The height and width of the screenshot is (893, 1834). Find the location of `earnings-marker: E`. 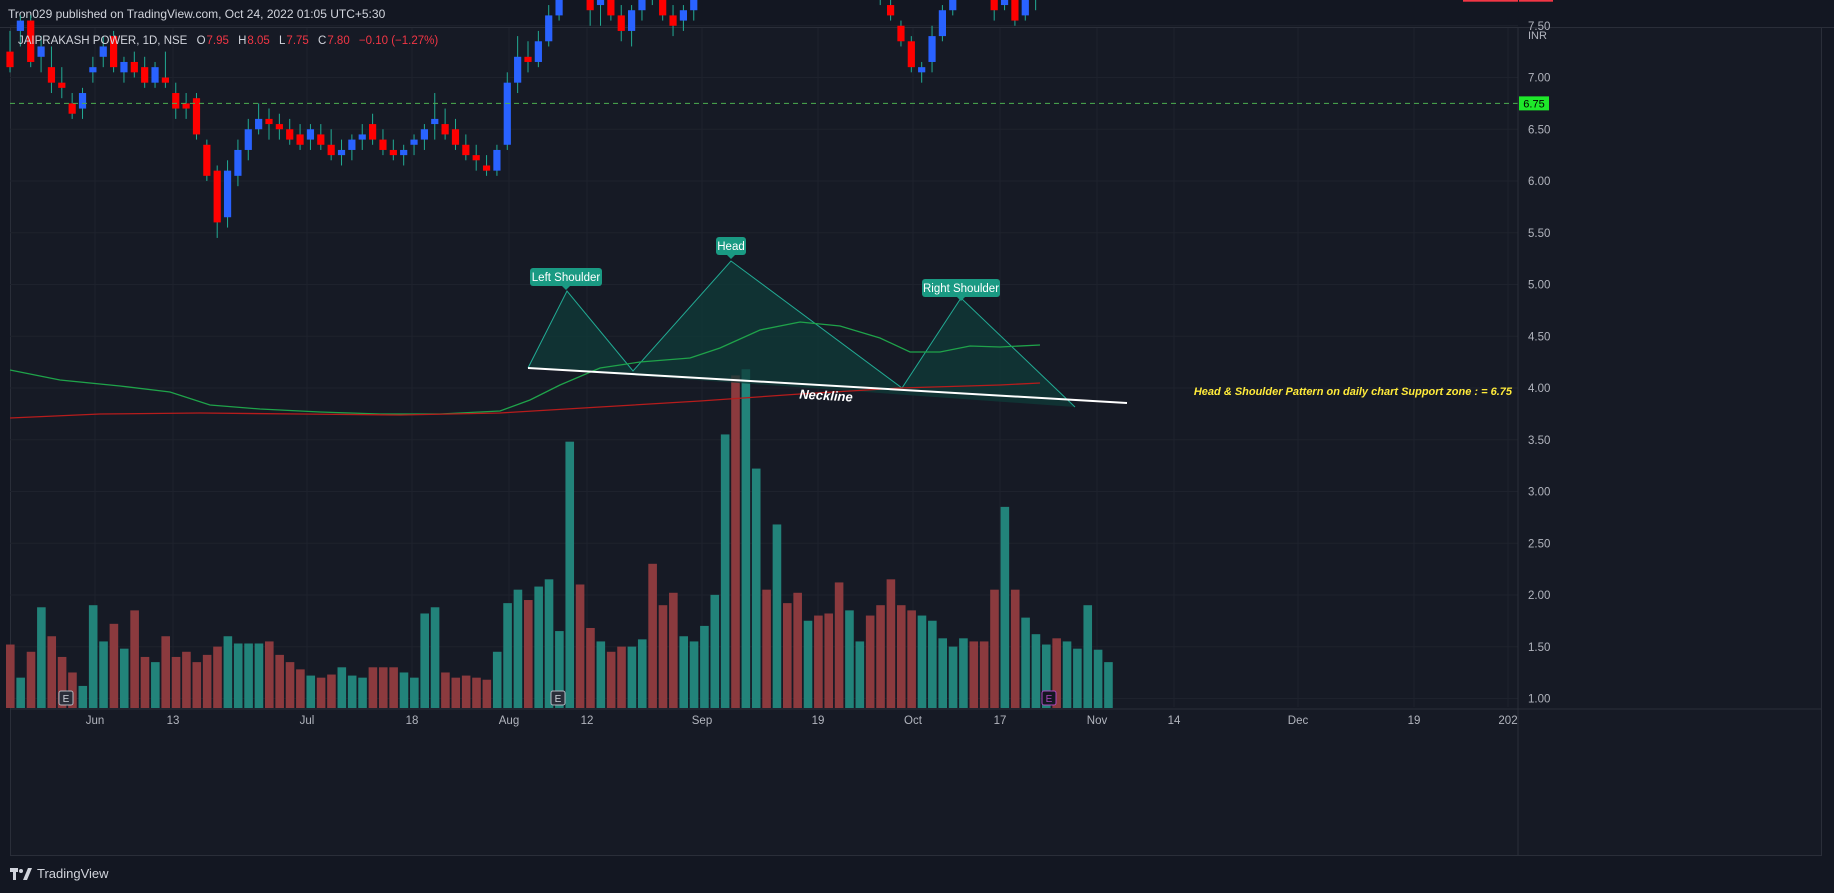

earnings-marker: E is located at coordinates (558, 698).